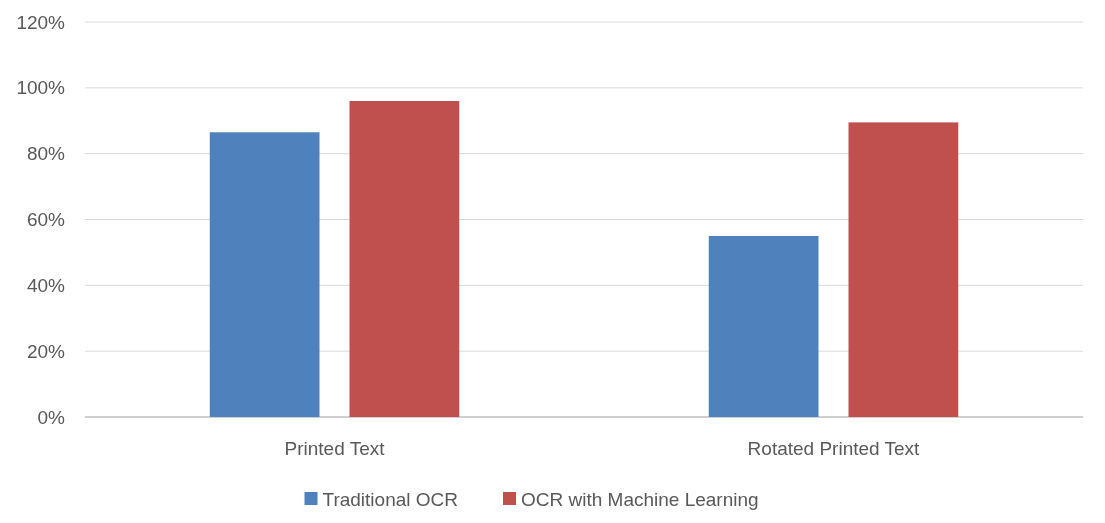  What do you see at coordinates (46, 351) in the screenshot?
I see `y-tick-label: 20%` at bounding box center [46, 351].